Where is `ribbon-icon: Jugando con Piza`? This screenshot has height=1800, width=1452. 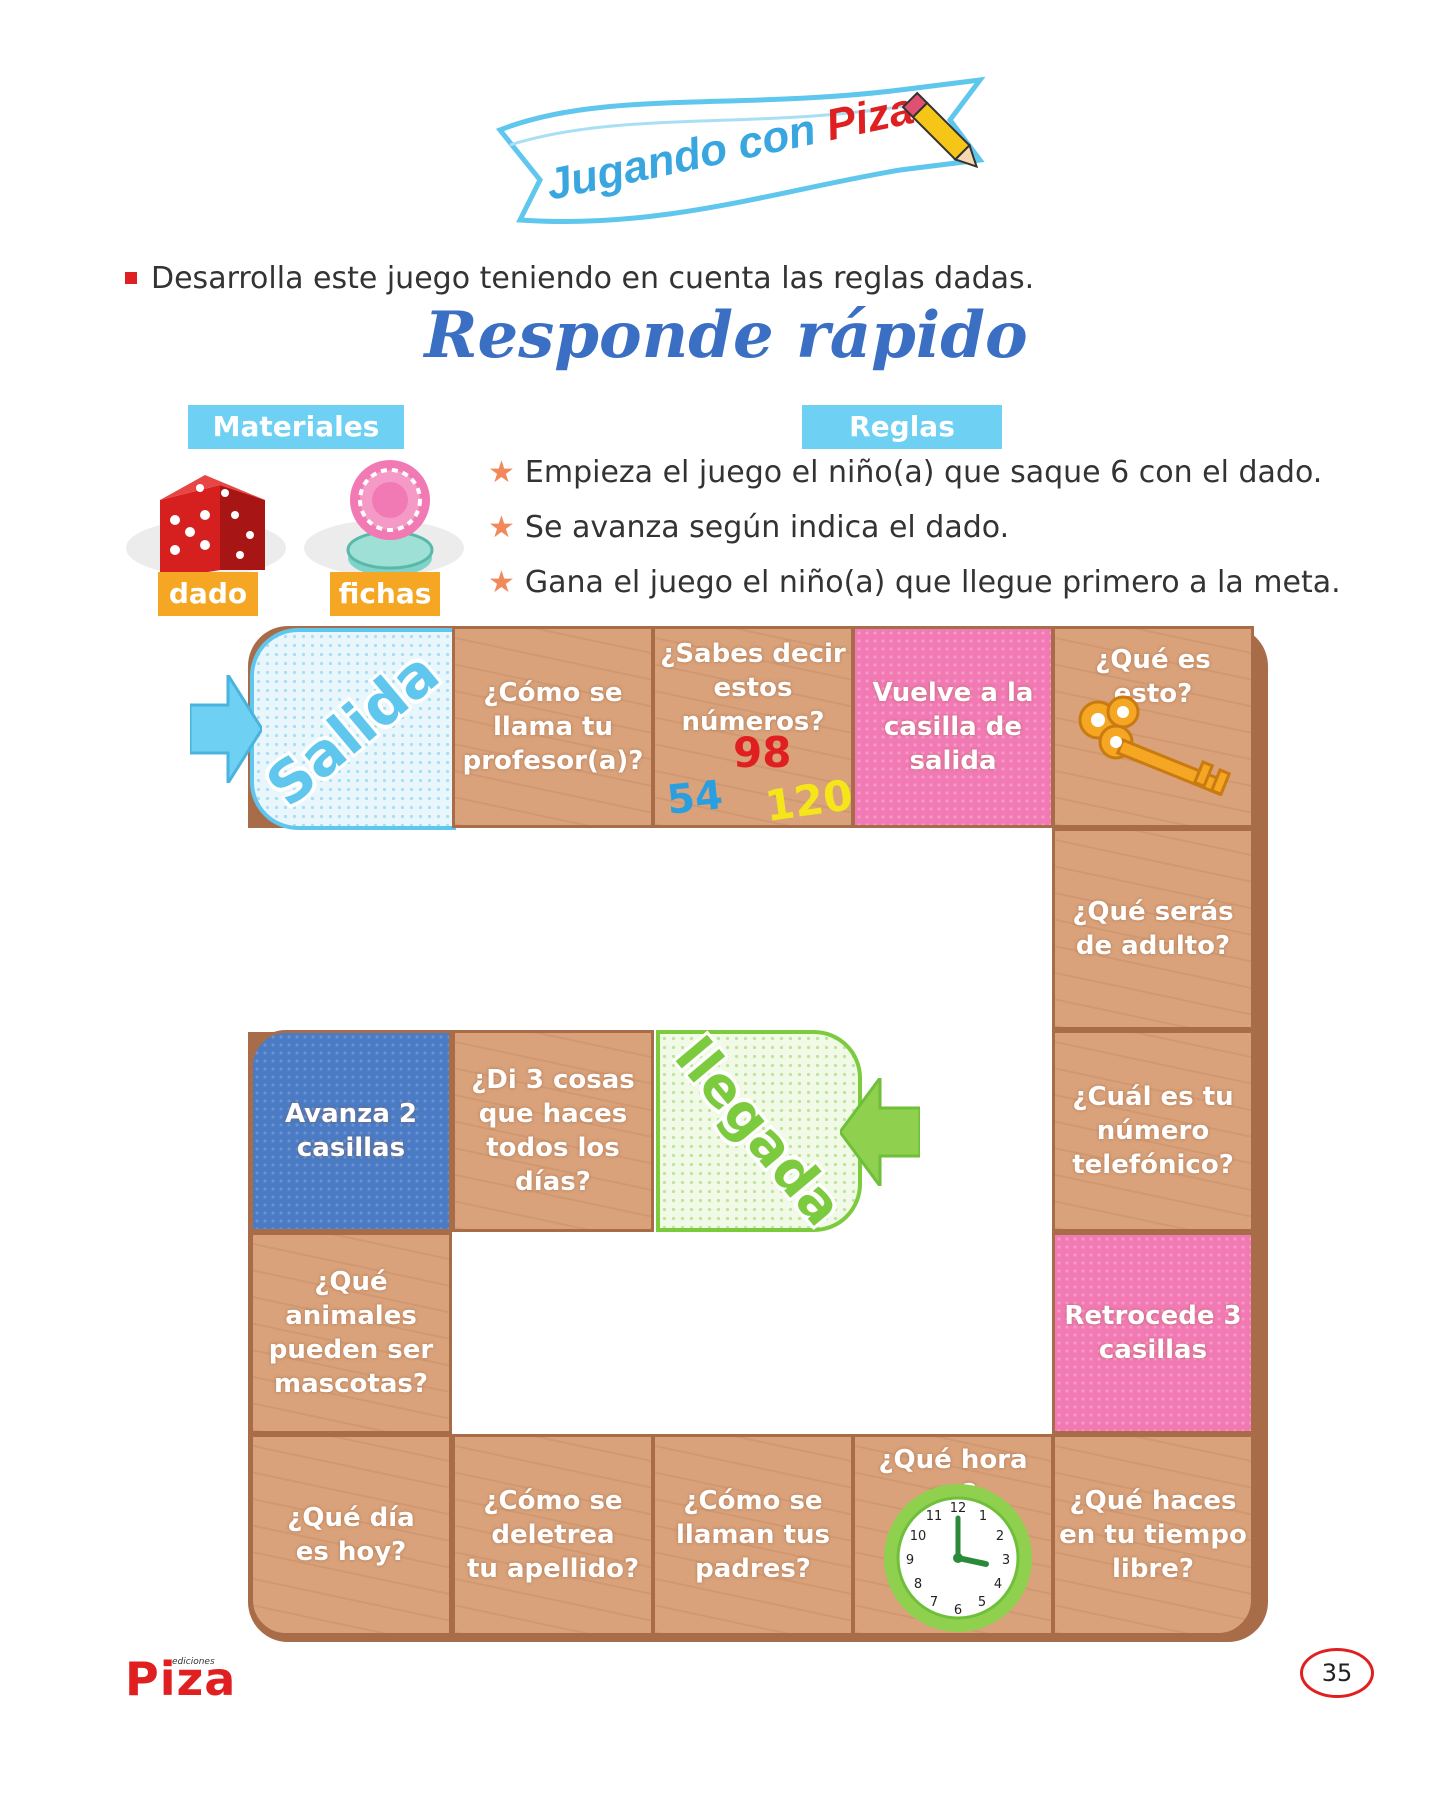 ribbon-icon: Jugando con Piza is located at coordinates (740, 150).